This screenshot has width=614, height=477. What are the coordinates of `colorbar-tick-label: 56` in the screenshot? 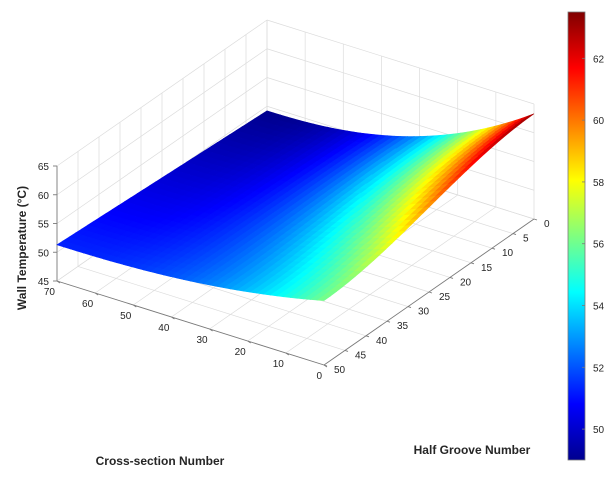 It's located at (599, 245).